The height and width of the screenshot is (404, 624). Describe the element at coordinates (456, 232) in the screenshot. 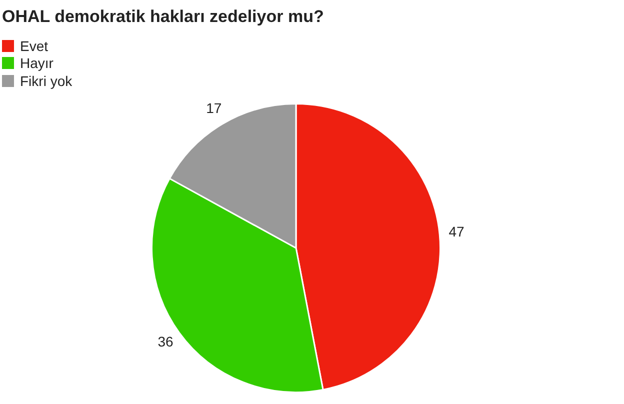

I see `data-label: 47` at that location.